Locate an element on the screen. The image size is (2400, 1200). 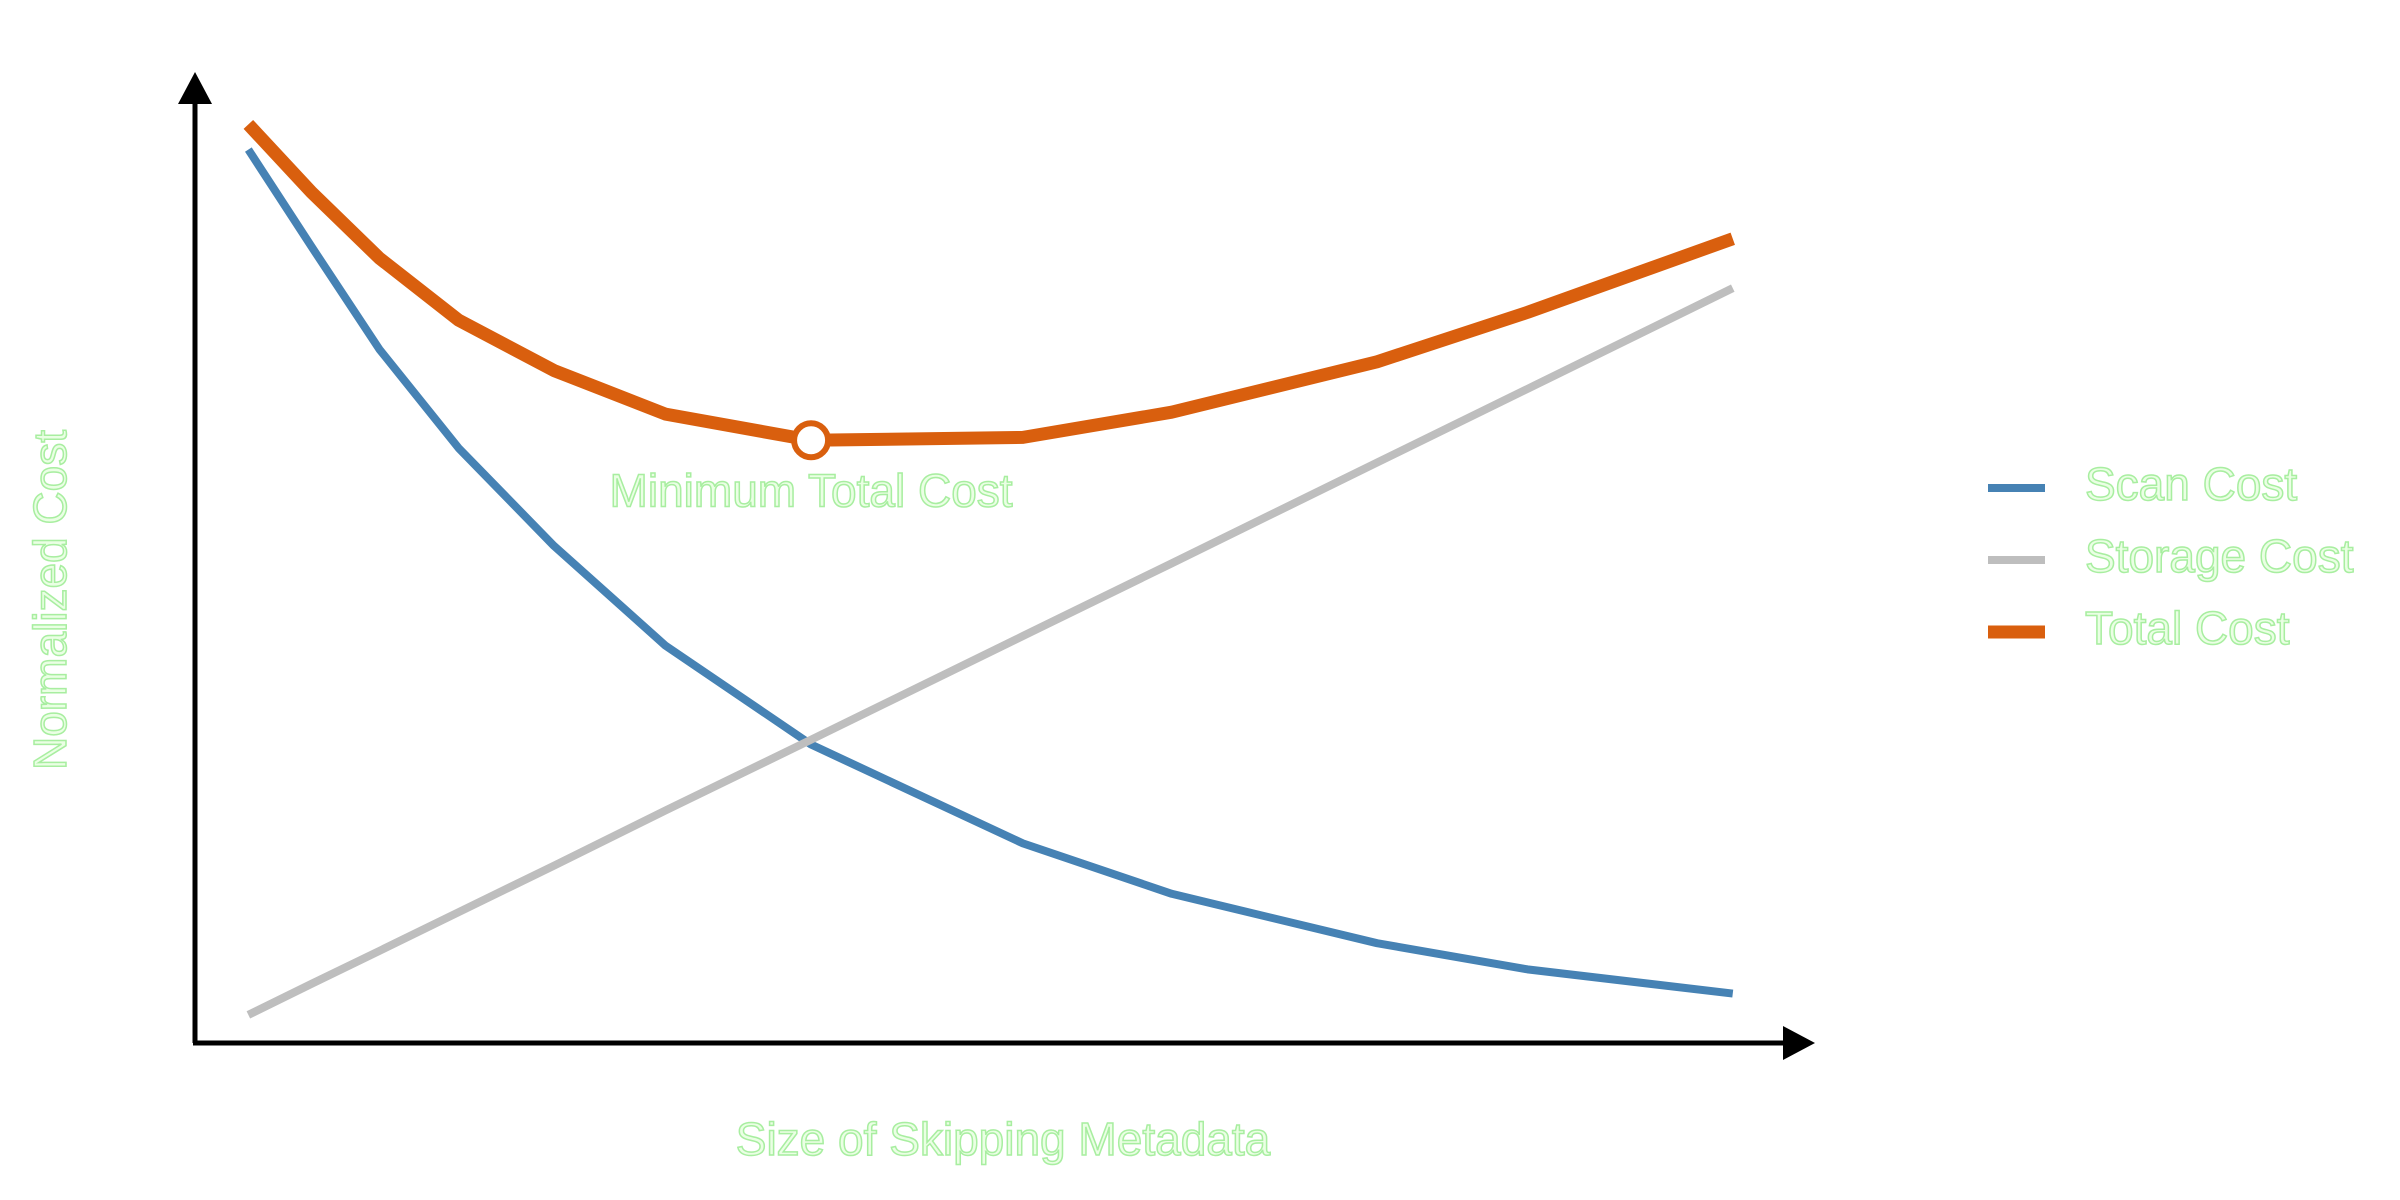
y-axis-label: Normalized Cost is located at coordinates (50, 600).